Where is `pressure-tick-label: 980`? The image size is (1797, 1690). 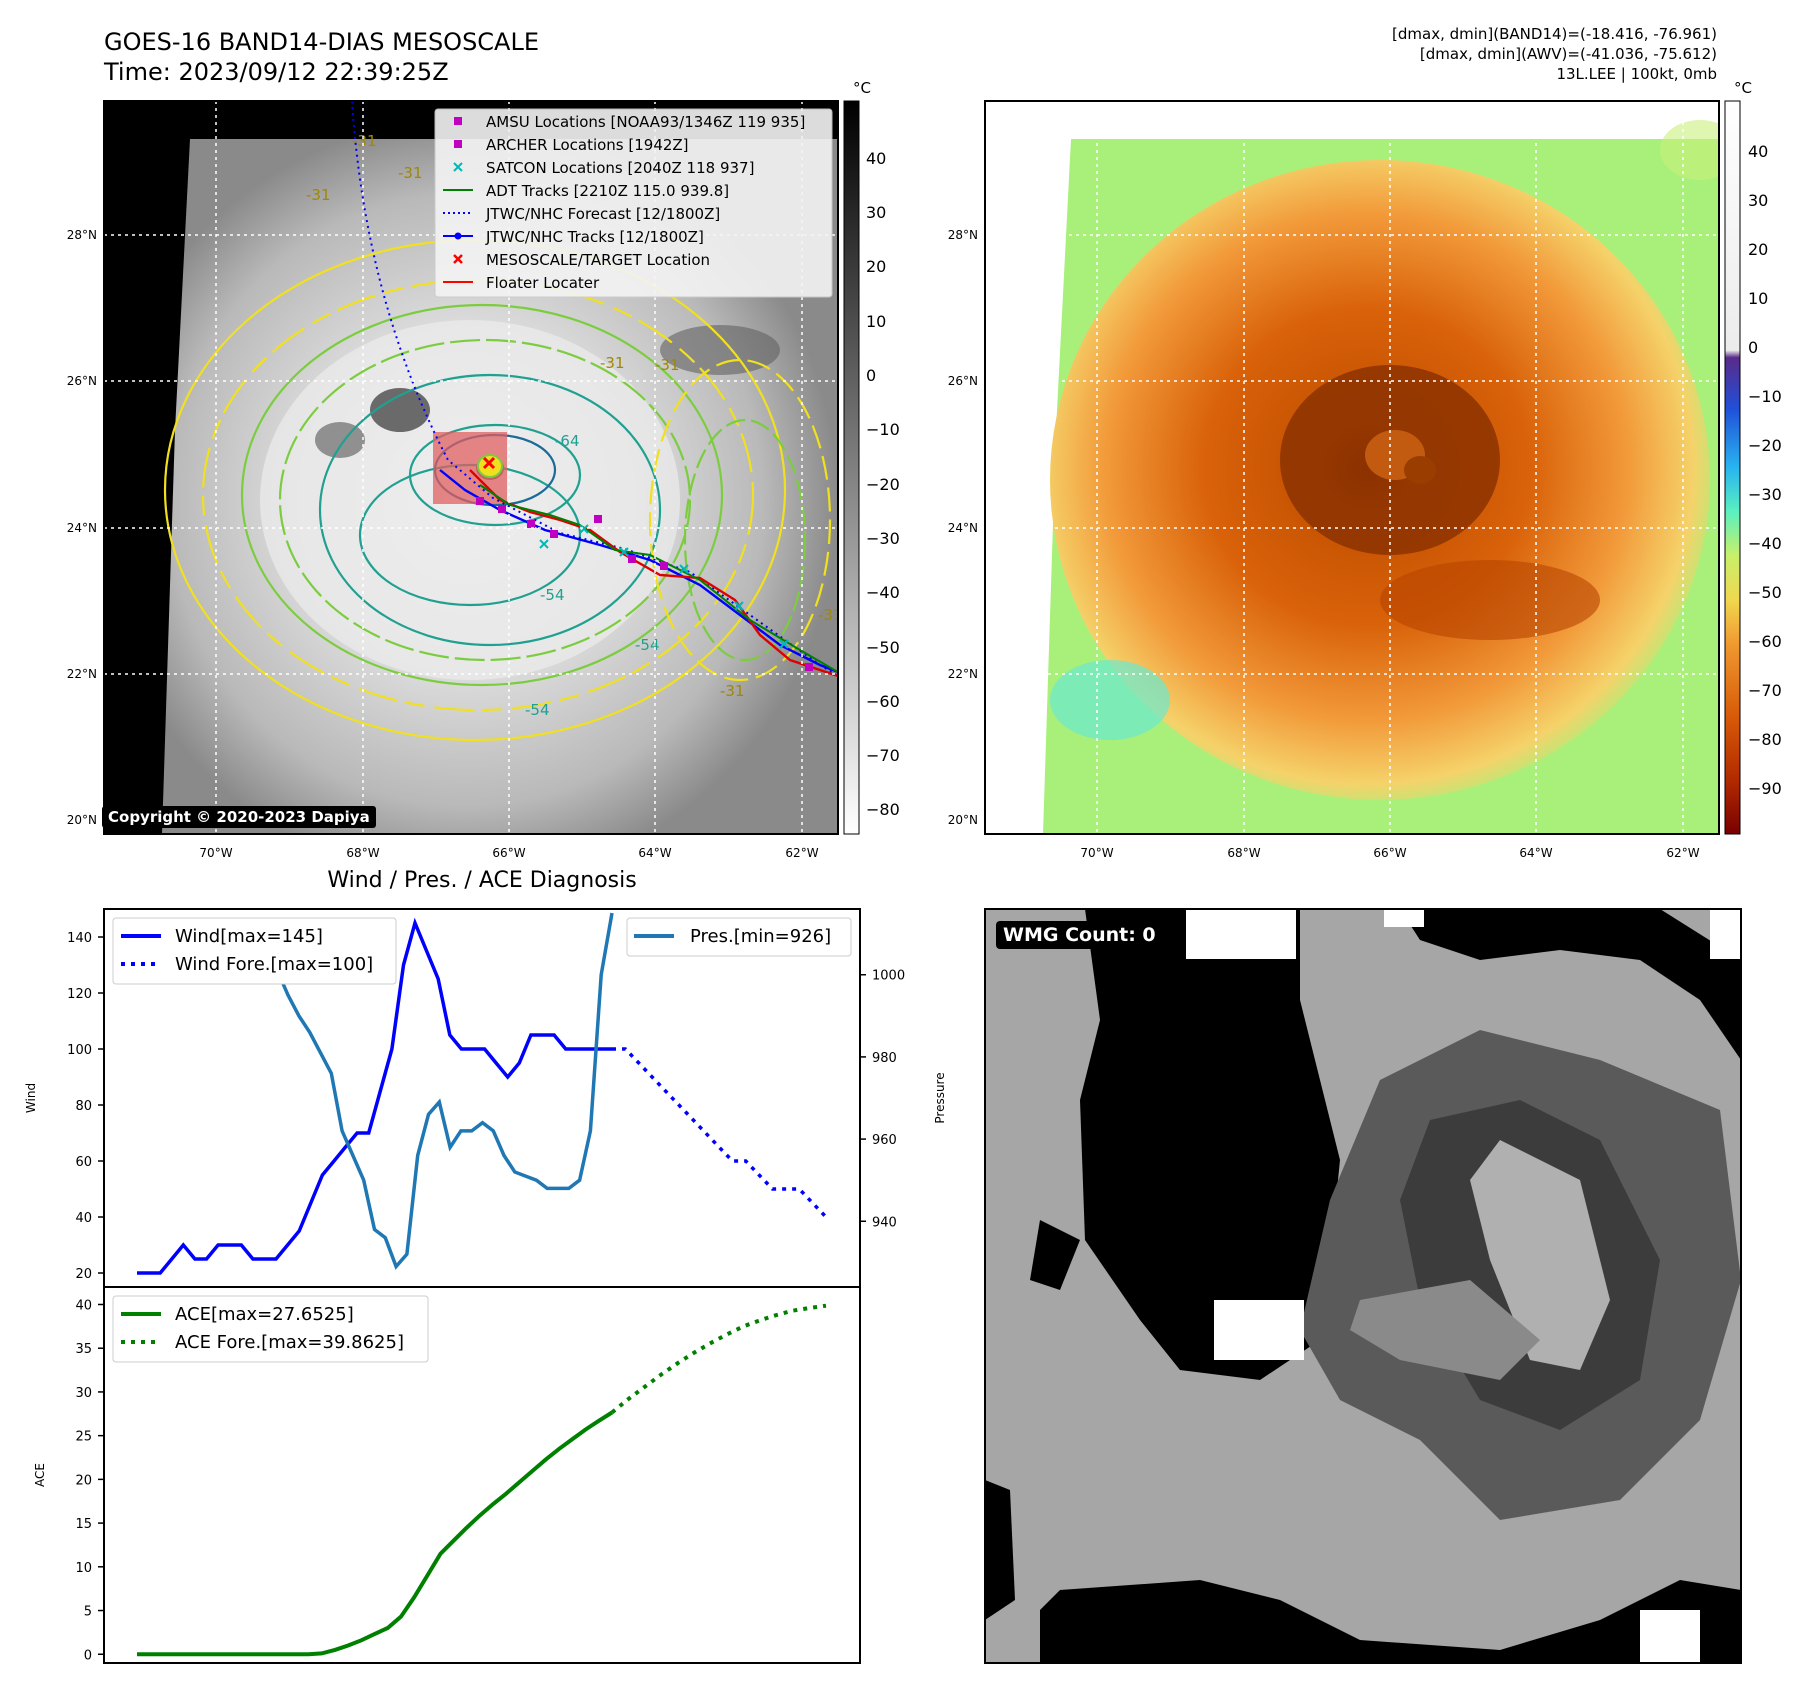 pressure-tick-label: 980 is located at coordinates (884, 1058).